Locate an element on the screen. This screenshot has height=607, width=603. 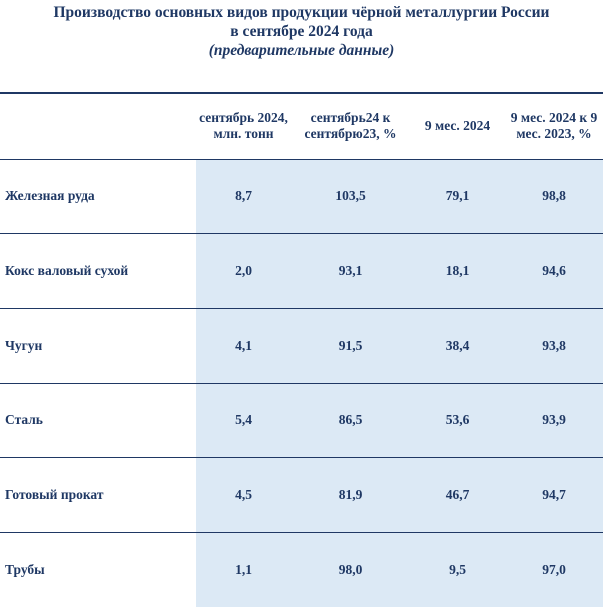
header-cell-september-yoy: сентябрь24 к сентябрю23, % is located at coordinates (350, 126).